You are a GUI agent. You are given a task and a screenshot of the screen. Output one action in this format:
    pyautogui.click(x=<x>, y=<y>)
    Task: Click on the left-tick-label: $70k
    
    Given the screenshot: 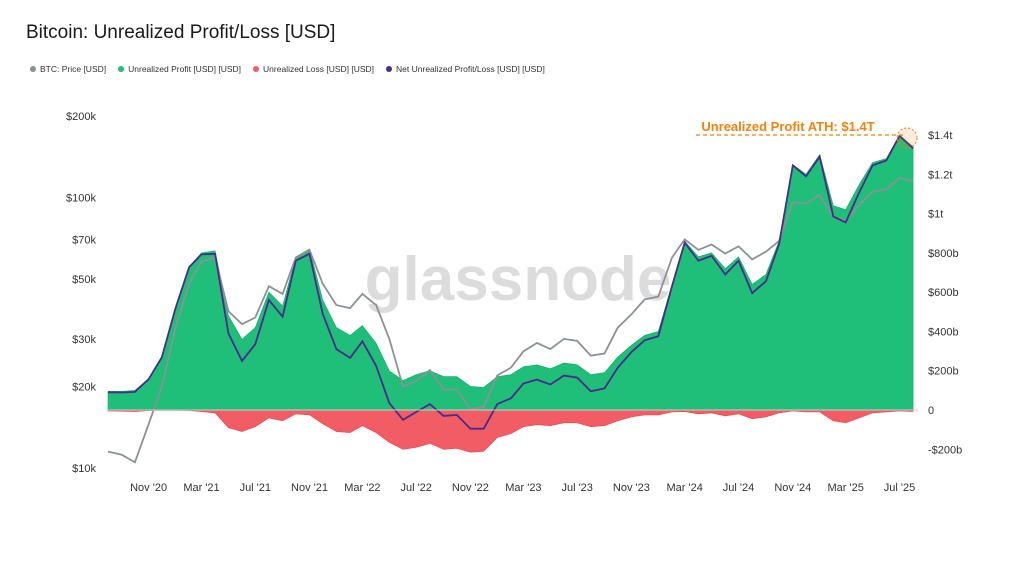 What is the action you would take?
    pyautogui.click(x=84, y=240)
    